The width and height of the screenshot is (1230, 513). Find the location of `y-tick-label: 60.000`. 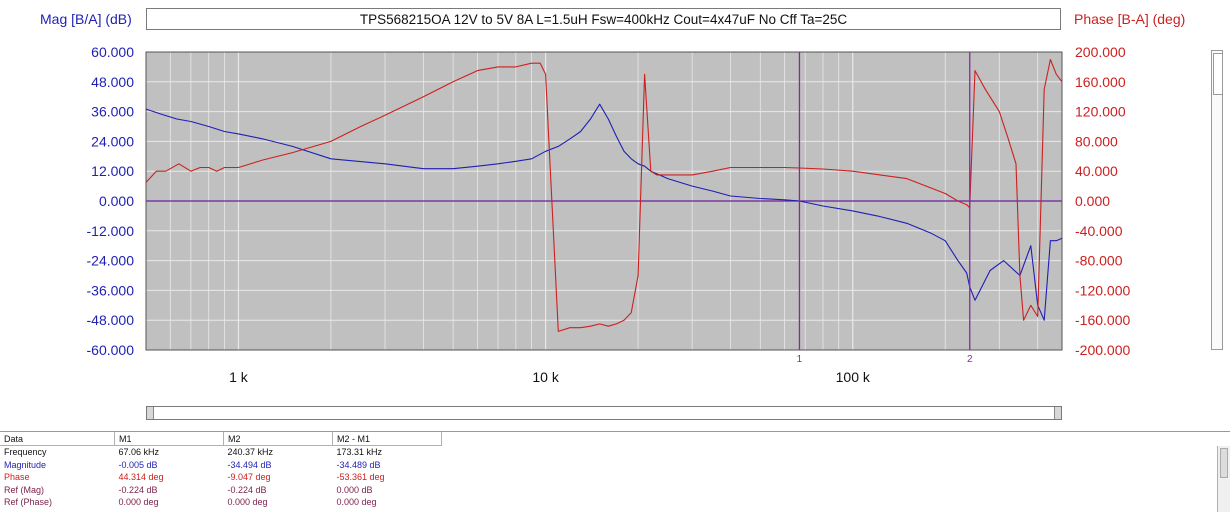

y-tick-label: 60.000 is located at coordinates (112, 52).